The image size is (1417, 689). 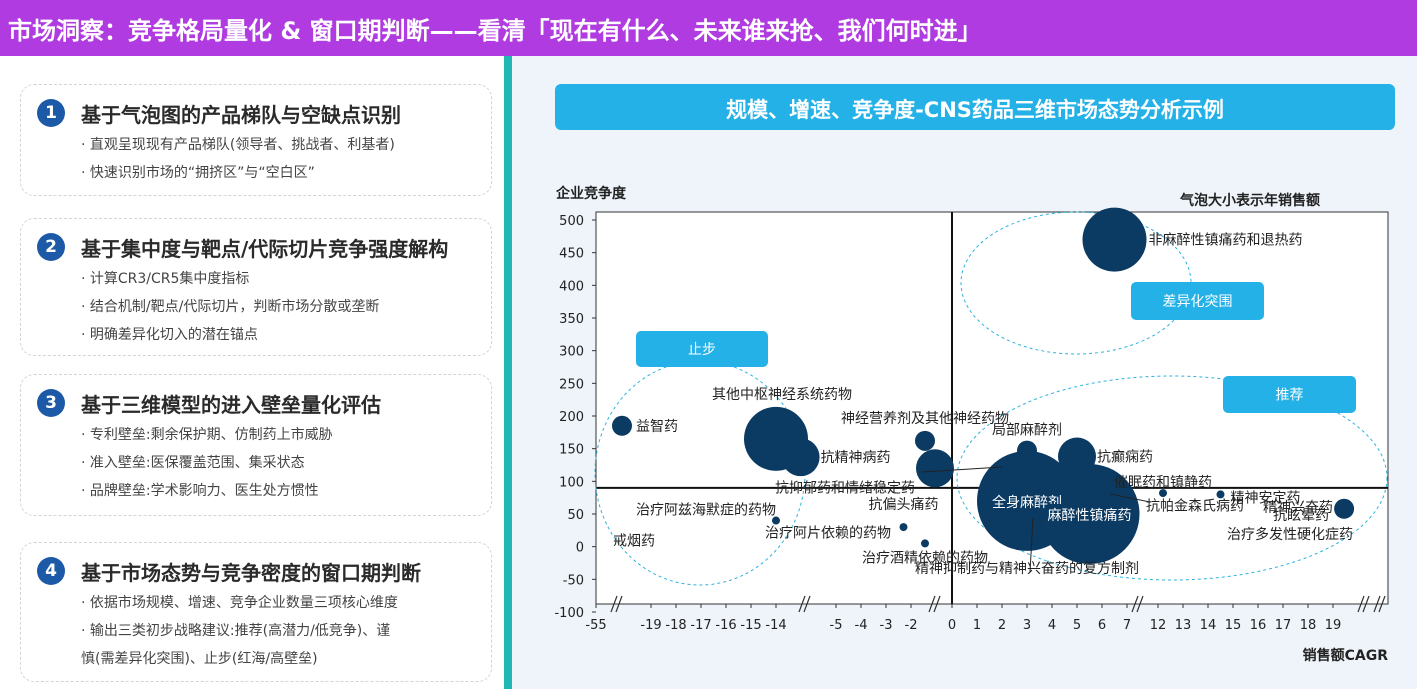 I want to click on card-item: · 结合机制/靶点/代际切片，判断市场分散或垄断, so click(x=230, y=307).